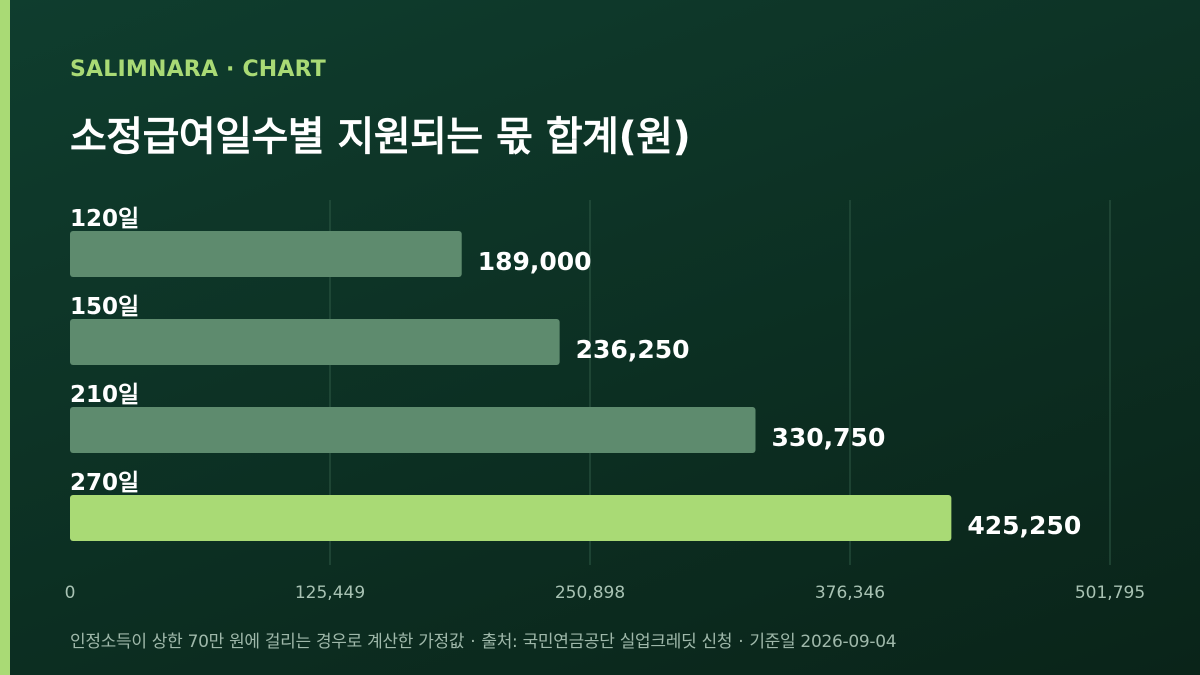 This screenshot has height=675, width=1200. I want to click on brand-label: SALIMNARA · CHART, so click(198, 69).